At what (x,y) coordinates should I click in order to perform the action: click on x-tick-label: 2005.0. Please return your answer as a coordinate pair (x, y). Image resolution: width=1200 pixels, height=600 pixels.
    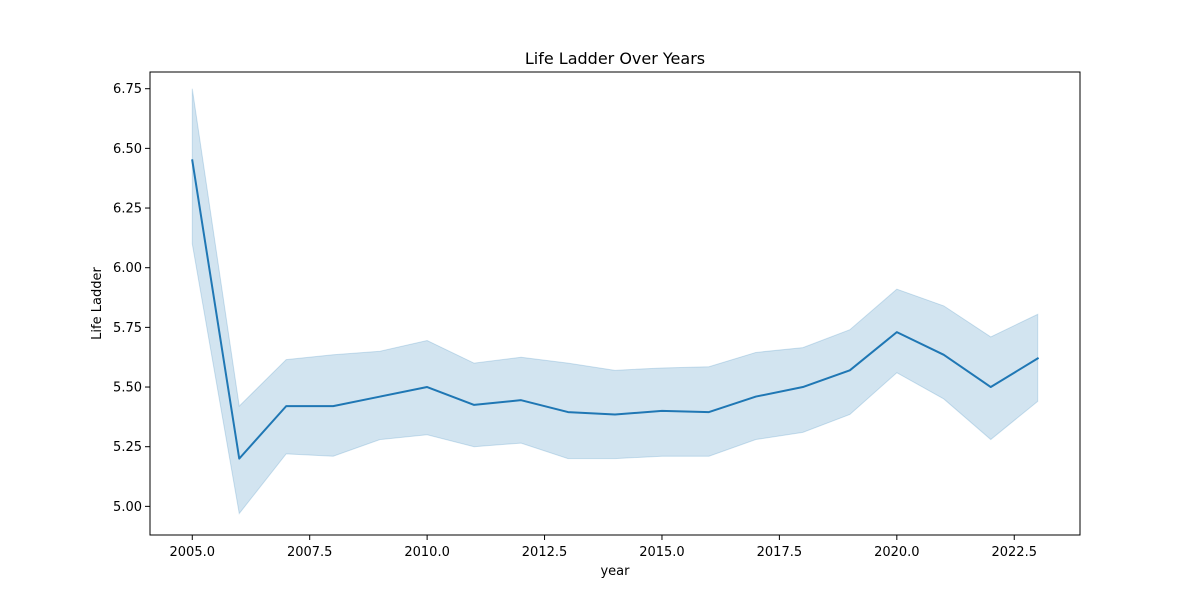
    Looking at the image, I should click on (193, 552).